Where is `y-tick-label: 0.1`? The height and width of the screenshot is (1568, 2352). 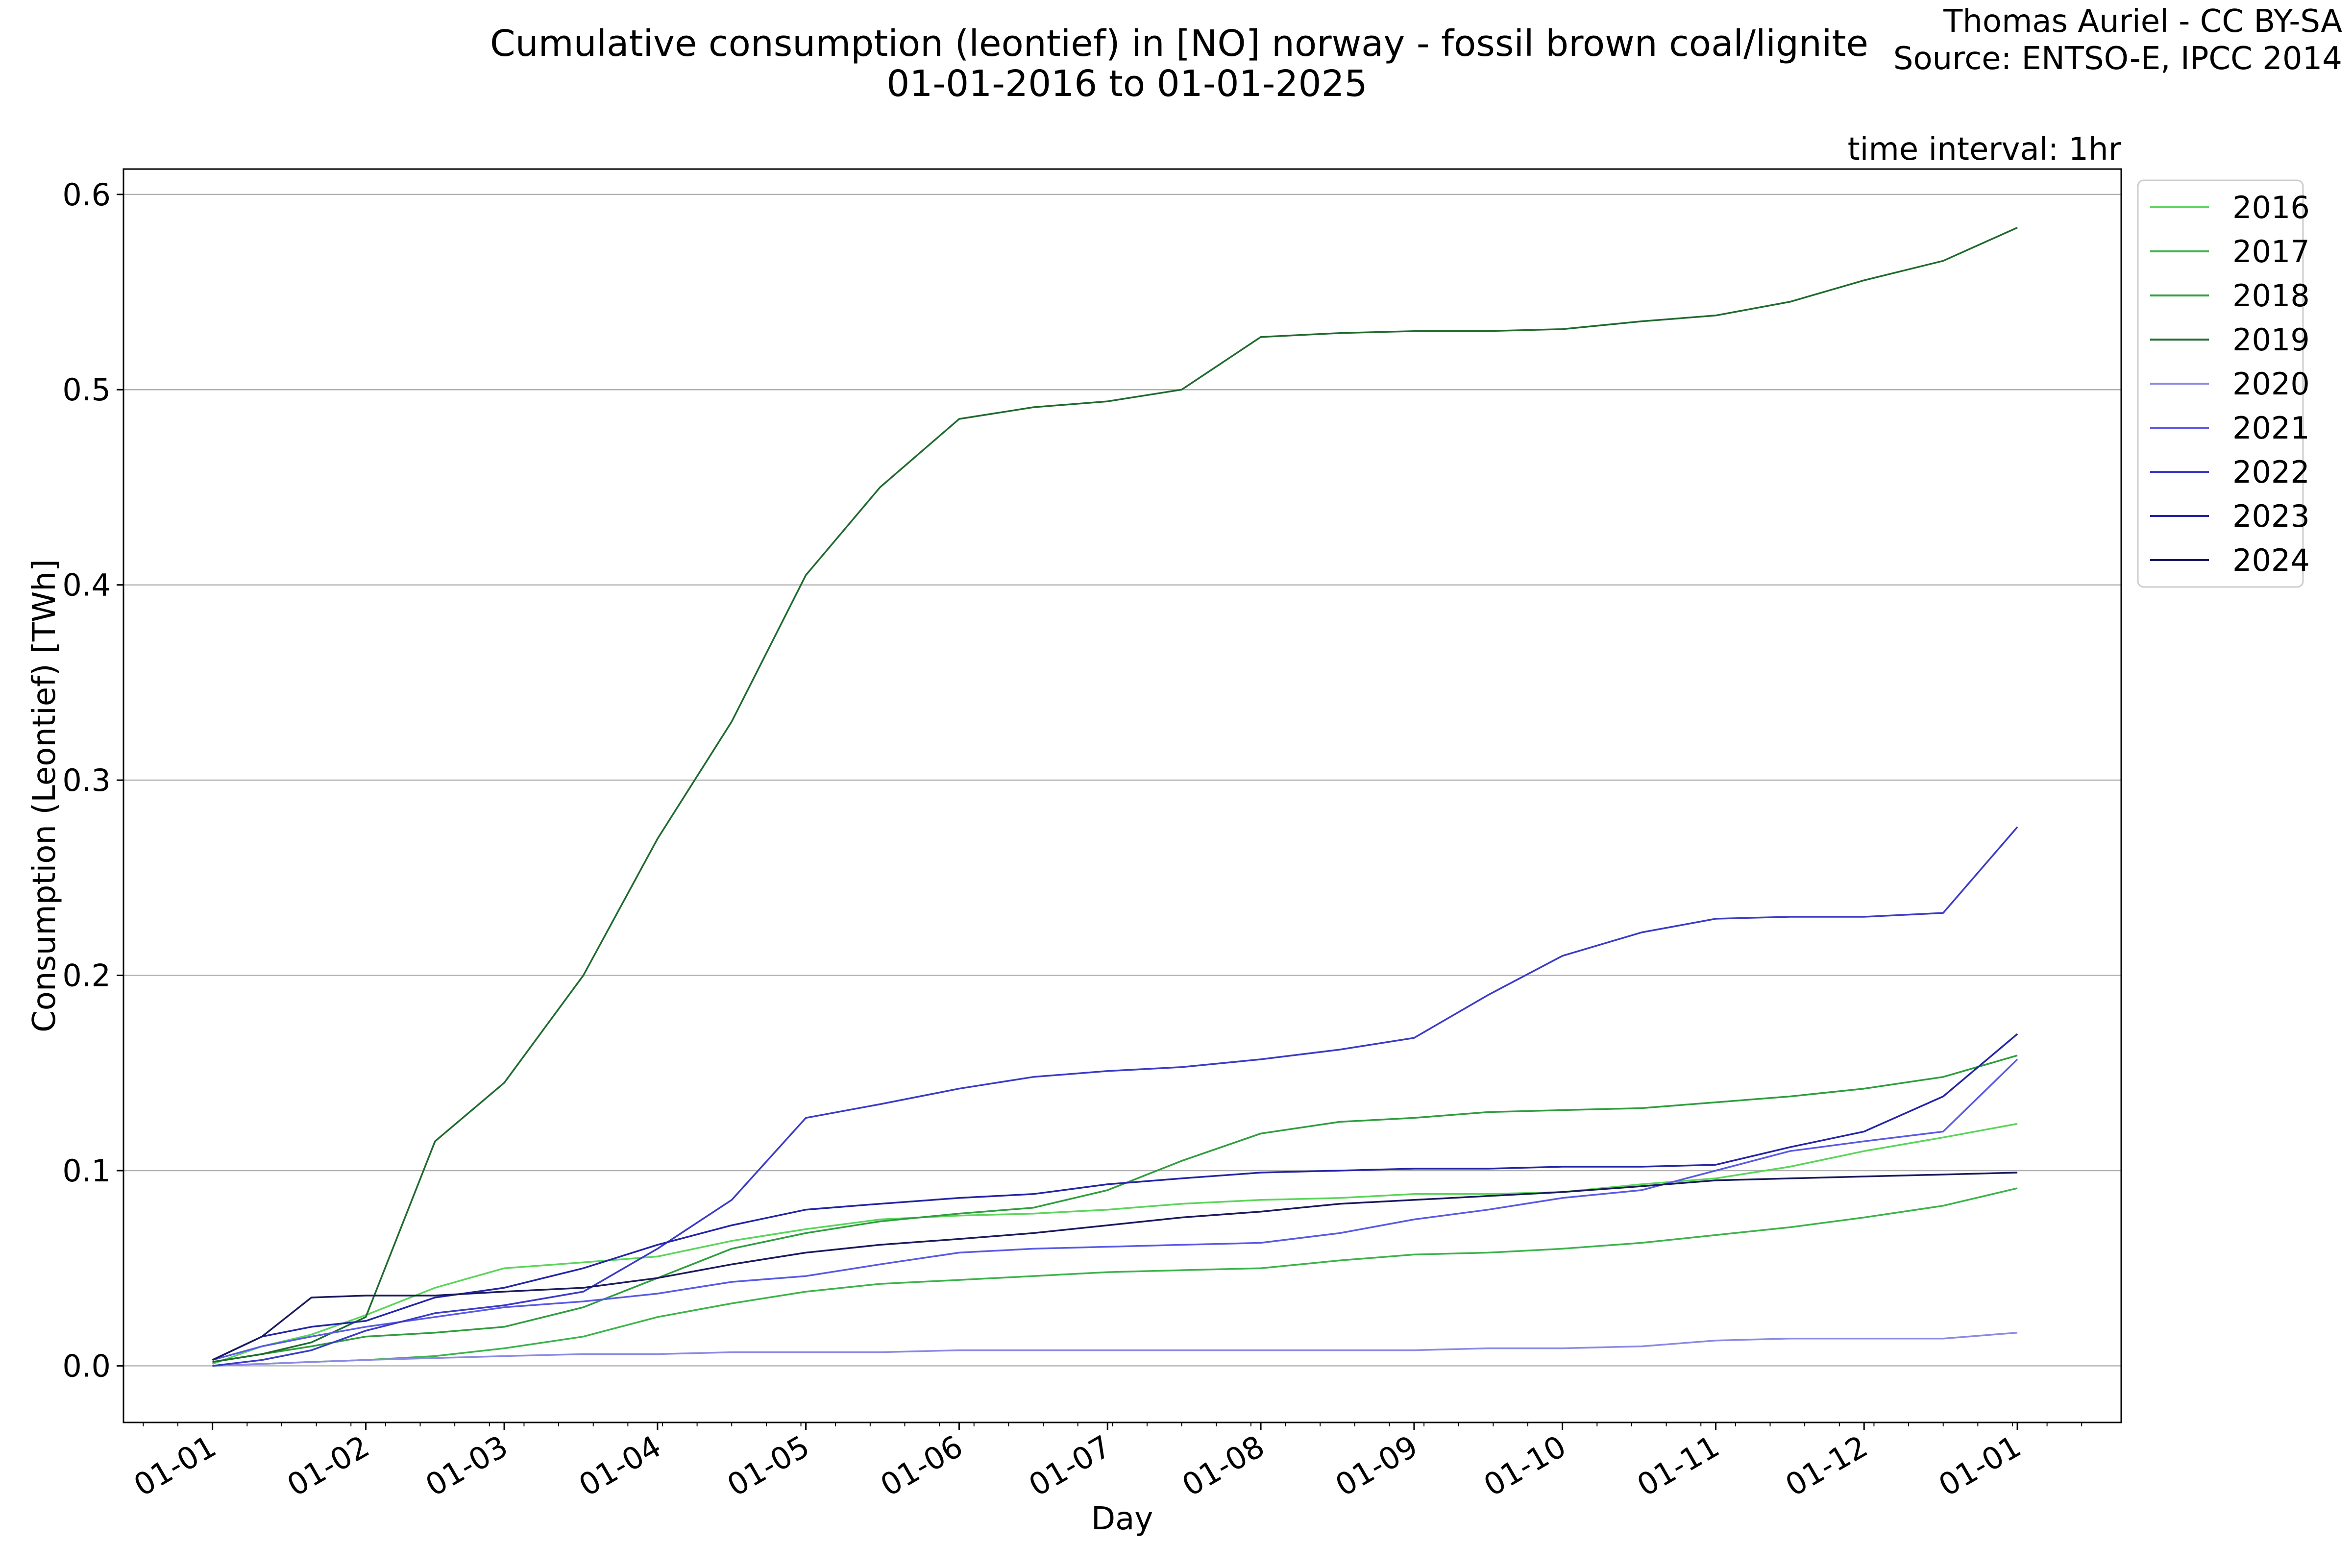
y-tick-label: 0.1 is located at coordinates (86, 1171).